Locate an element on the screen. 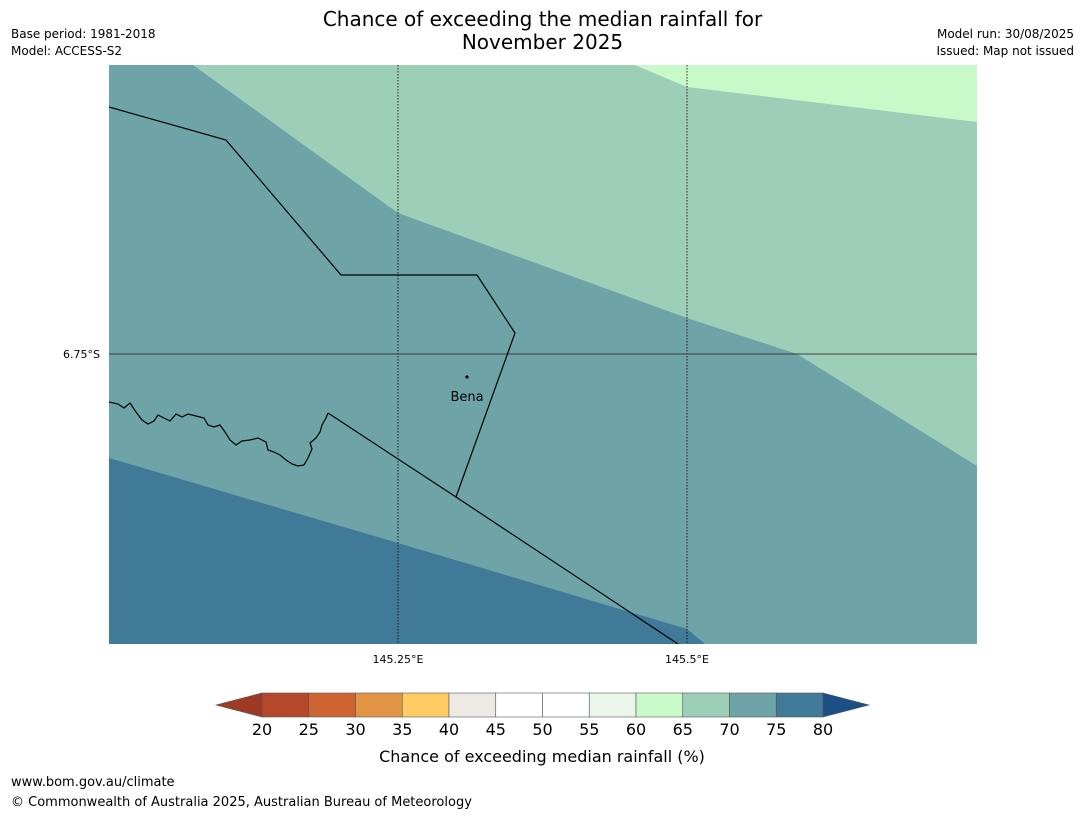  colorbar-tick-label: 60 is located at coordinates (636, 729).